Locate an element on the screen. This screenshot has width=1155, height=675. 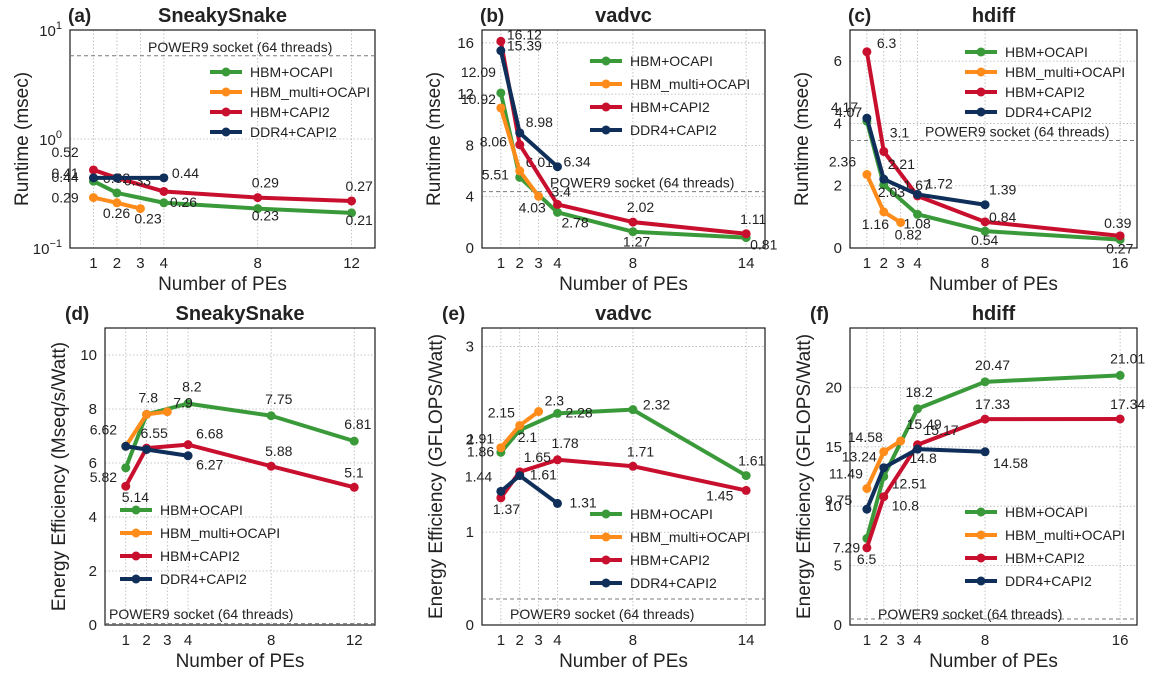
series-hbm-ocapi: 1.86 2.1 2.28 2.32 1.61 is located at coordinates (616, 439).